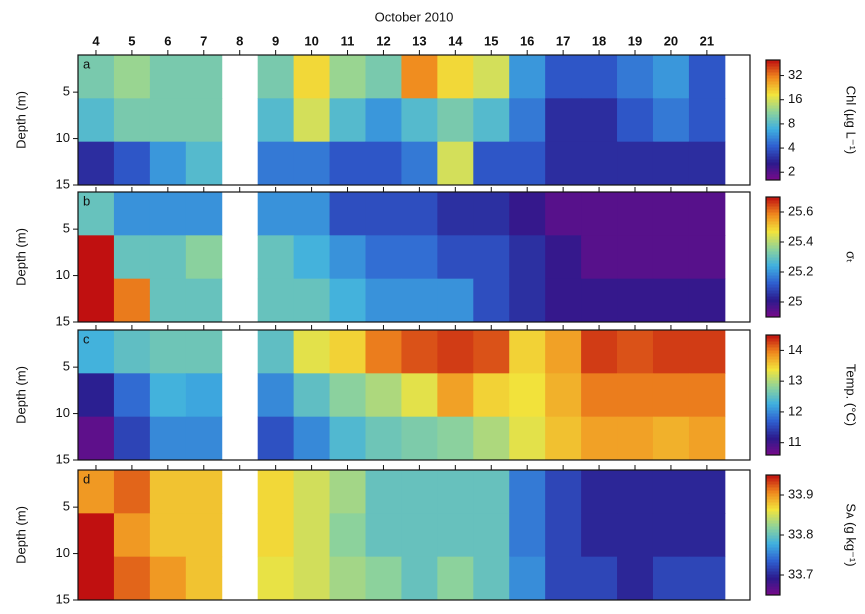  What do you see at coordinates (800, 270) in the screenshot?
I see `colorbar-tick-label: 25.2` at bounding box center [800, 270].